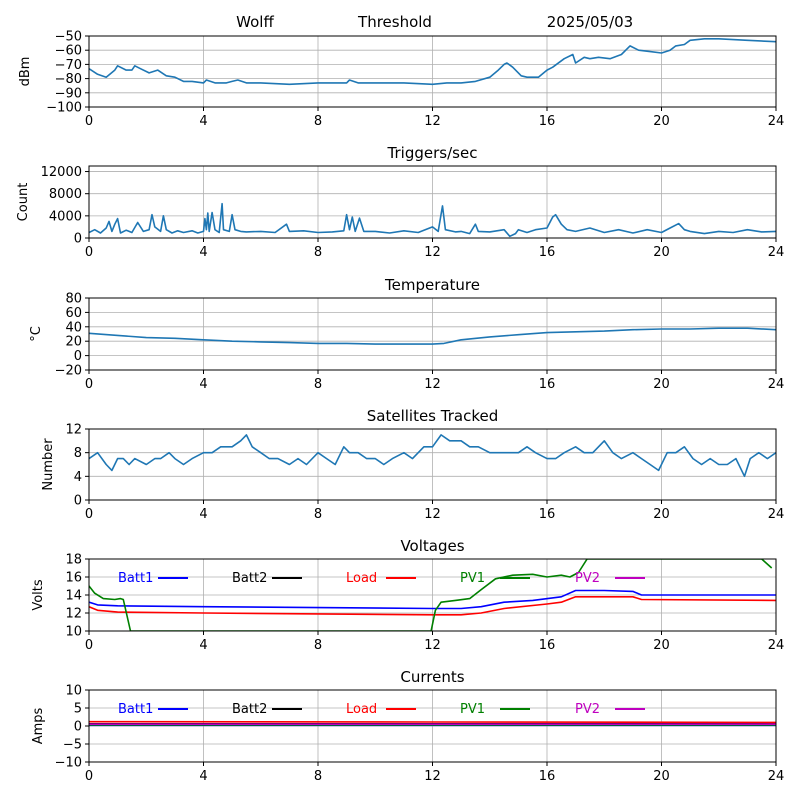 Image resolution: width=800 pixels, height=800 pixels. I want to click on y-tick-label: −100, so click(64, 108).